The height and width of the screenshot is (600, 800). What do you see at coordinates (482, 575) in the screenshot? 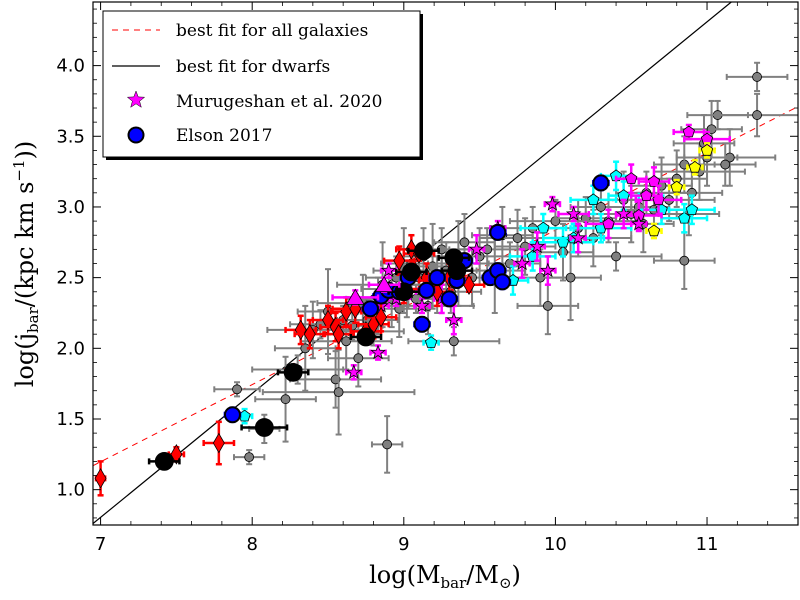
I see `x-label-mid: /M` at bounding box center [482, 575].